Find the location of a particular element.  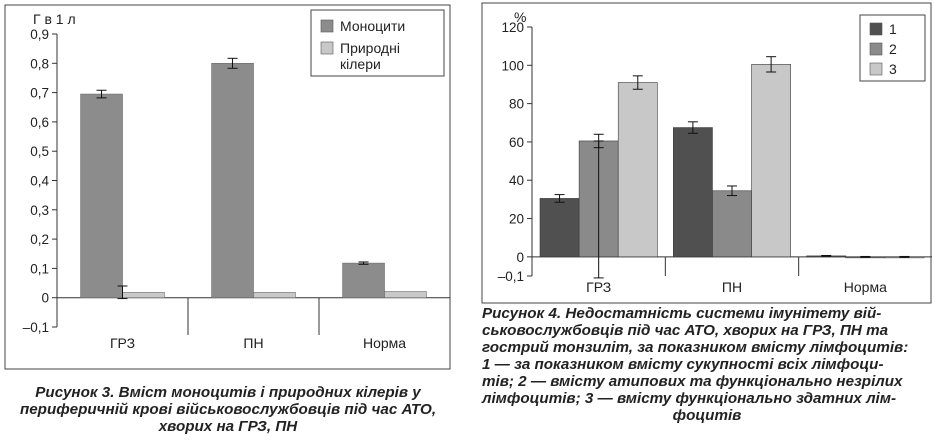

caption-line: фоцитів is located at coordinates (707, 415).